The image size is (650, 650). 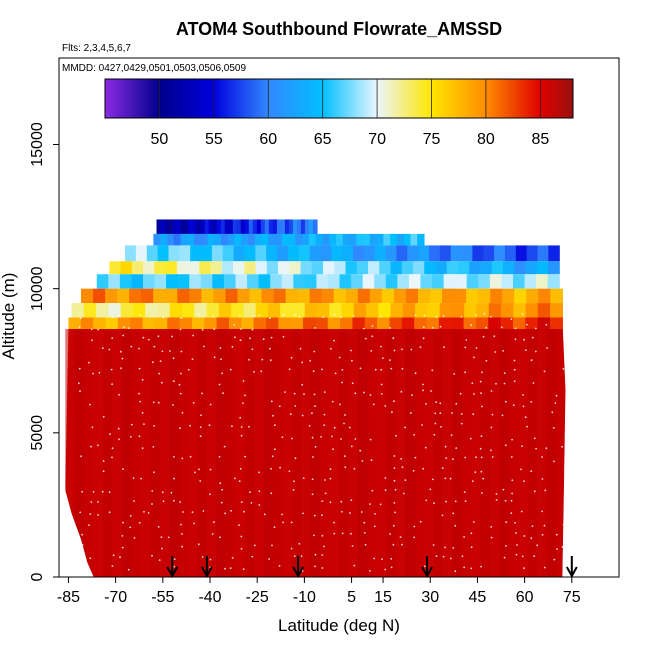 I want to click on x-tick-label: -85, so click(x=68, y=597).